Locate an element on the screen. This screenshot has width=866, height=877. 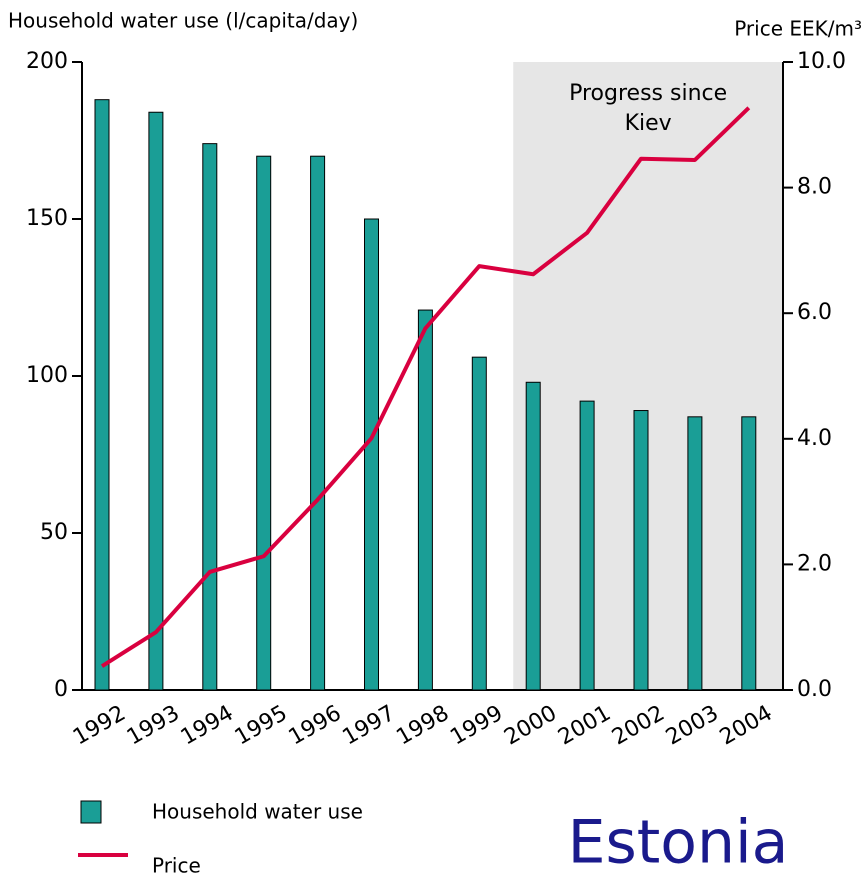
y-tick-label: 100 is located at coordinates (47, 375).